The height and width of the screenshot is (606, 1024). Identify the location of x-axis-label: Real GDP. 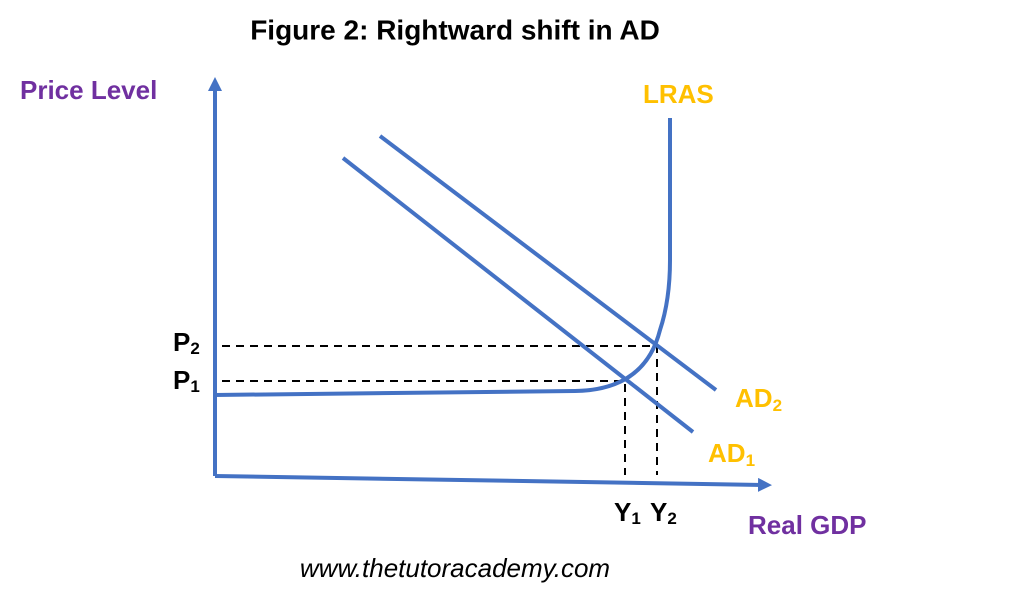
(807, 525).